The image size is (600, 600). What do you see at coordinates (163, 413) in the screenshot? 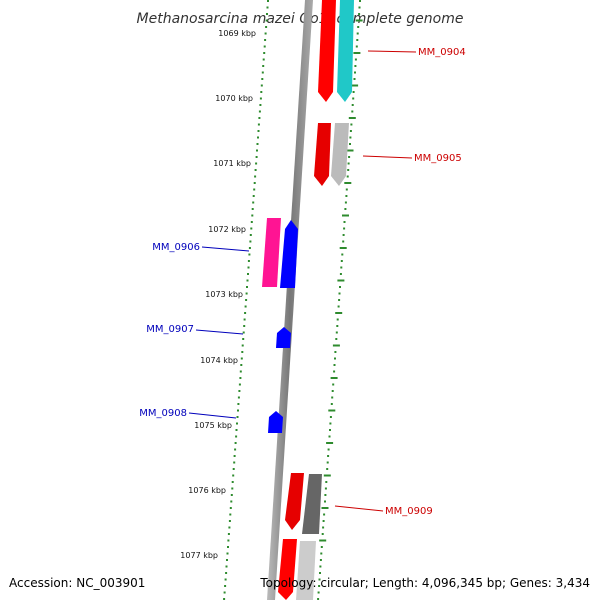
I see `gene-label-mm-0908: MM_0908` at bounding box center [163, 413].